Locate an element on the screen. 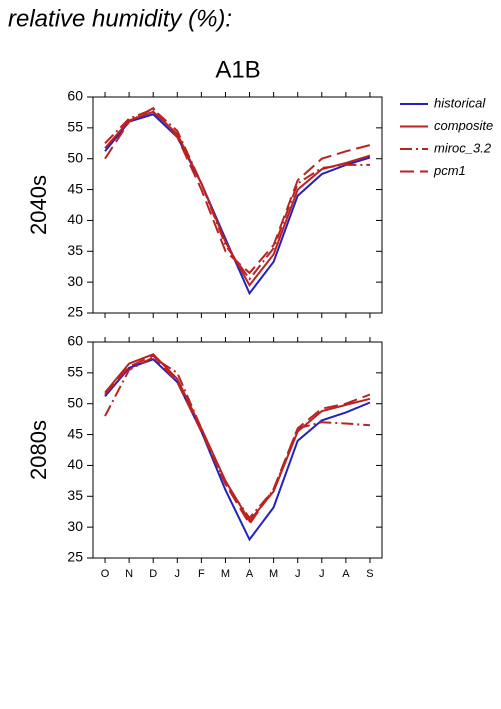 Image resolution: width=501 pixels, height=709 pixels. legend-label: historical is located at coordinates (460, 102).